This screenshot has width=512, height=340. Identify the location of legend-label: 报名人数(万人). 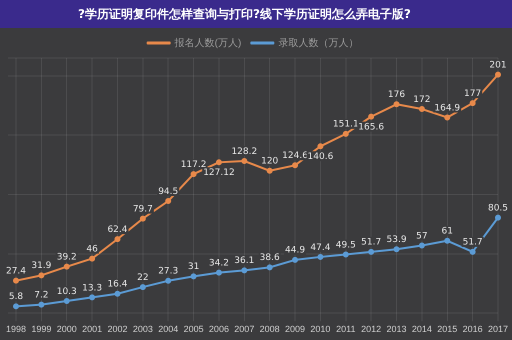
(208, 42).